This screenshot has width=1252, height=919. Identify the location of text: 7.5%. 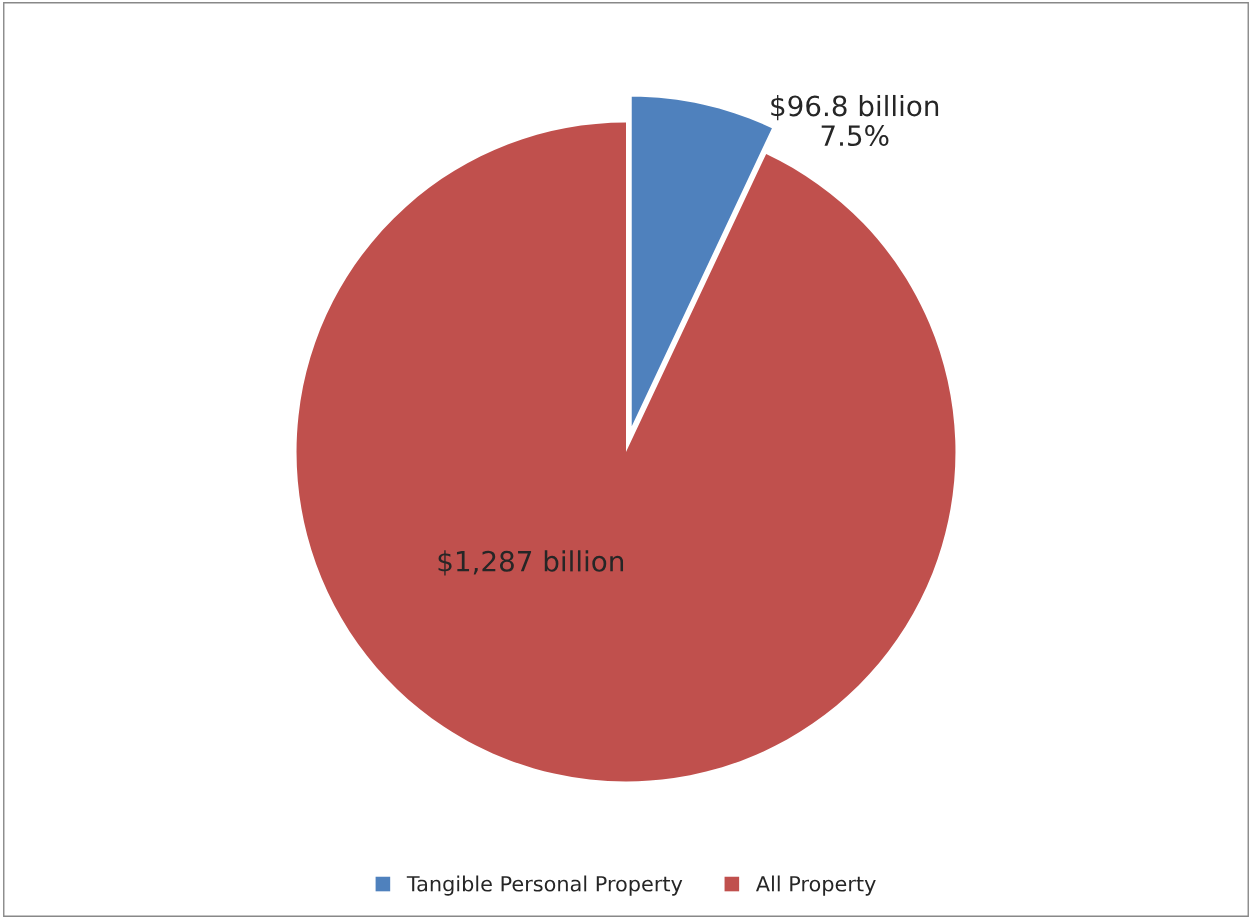
(855, 136).